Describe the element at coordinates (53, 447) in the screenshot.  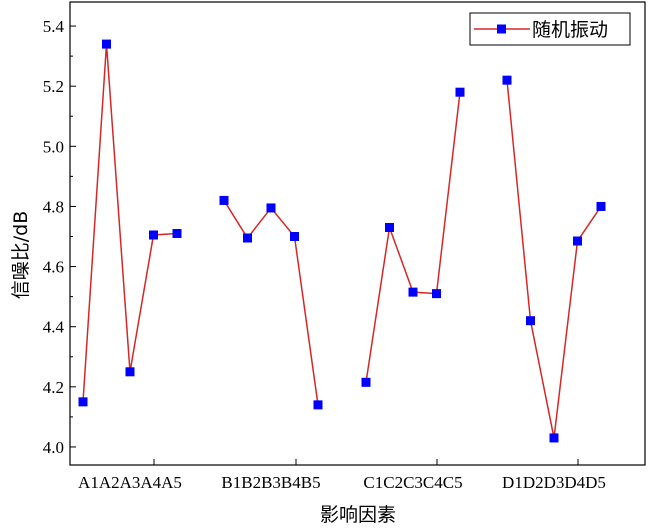
I see `y-tick-label: 4.0` at that location.